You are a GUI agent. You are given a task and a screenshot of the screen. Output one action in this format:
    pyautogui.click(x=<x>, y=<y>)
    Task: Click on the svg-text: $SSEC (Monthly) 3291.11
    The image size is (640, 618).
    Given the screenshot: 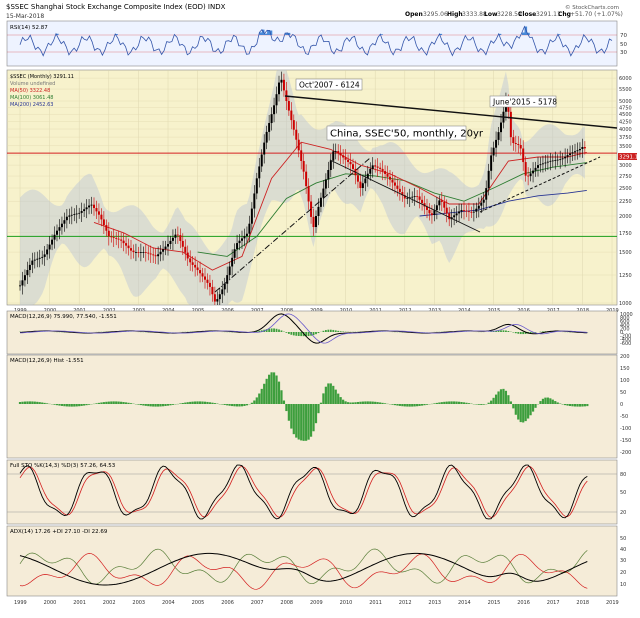 What is the action you would take?
    pyautogui.click(x=42, y=77)
    